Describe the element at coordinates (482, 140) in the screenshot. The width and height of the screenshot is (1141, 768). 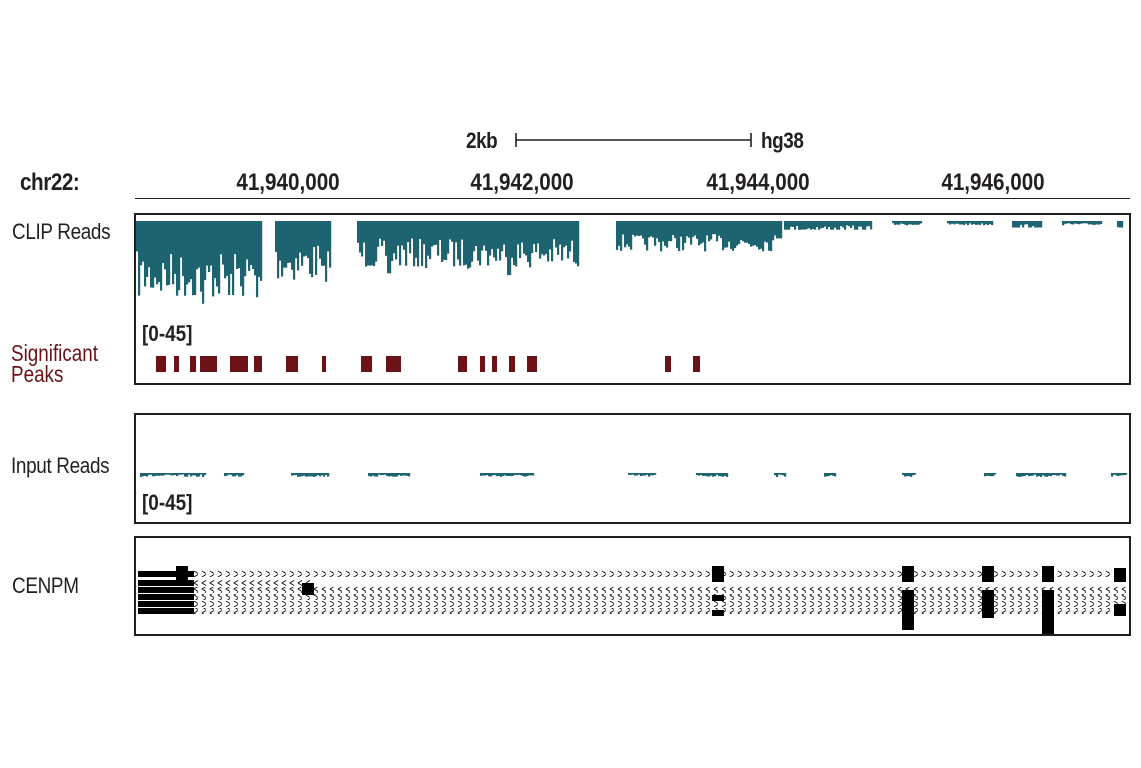
I see `scale-bar-size-label: 2kb` at that location.